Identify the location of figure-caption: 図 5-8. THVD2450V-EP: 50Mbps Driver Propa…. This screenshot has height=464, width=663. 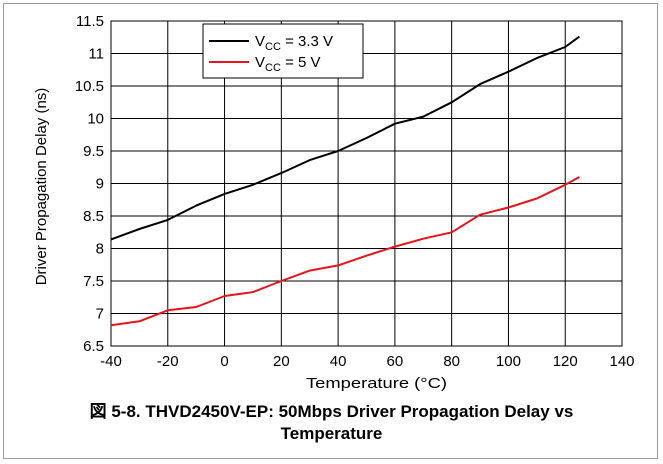
(331, 423).